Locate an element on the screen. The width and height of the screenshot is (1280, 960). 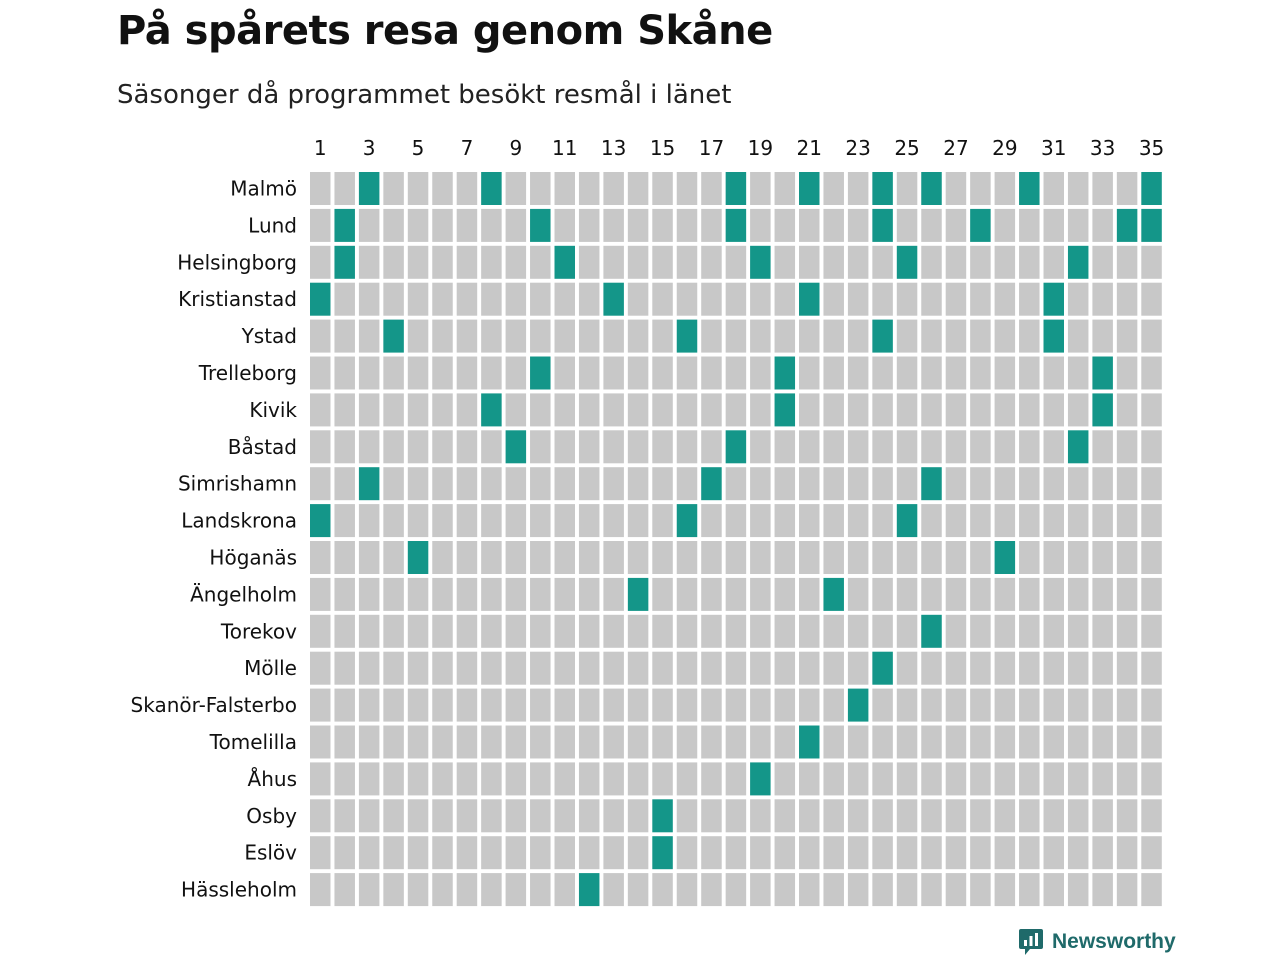
x-tick-label: 25 is located at coordinates (906, 148).